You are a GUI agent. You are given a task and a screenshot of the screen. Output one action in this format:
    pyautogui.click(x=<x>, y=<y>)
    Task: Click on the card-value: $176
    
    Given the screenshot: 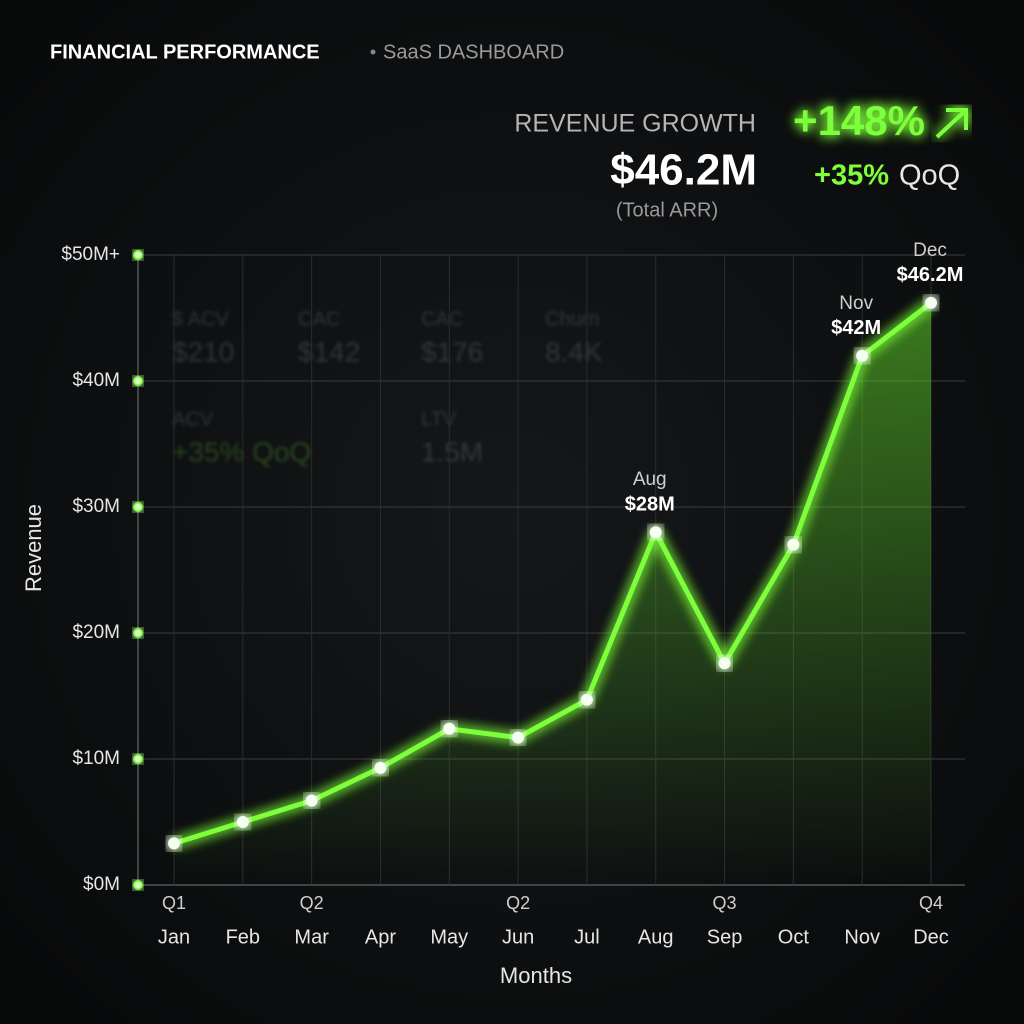 What is the action you would take?
    pyautogui.click(x=452, y=351)
    